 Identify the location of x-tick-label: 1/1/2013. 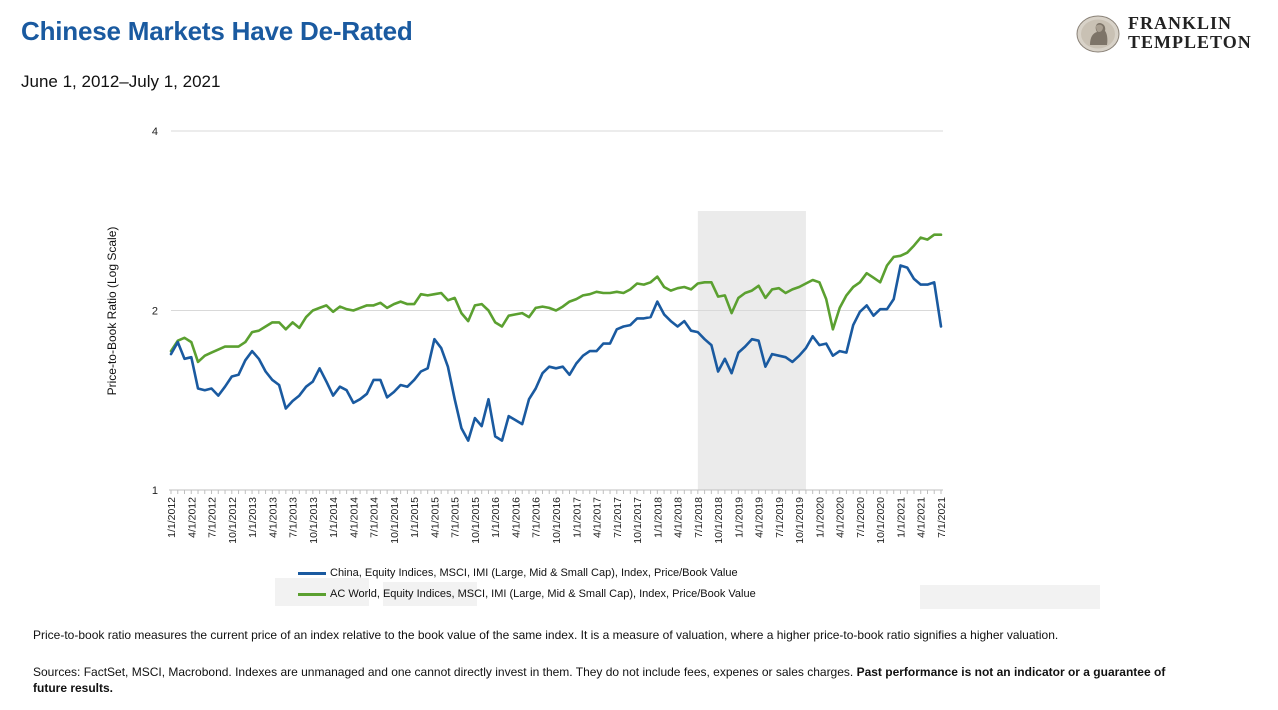
(253, 517).